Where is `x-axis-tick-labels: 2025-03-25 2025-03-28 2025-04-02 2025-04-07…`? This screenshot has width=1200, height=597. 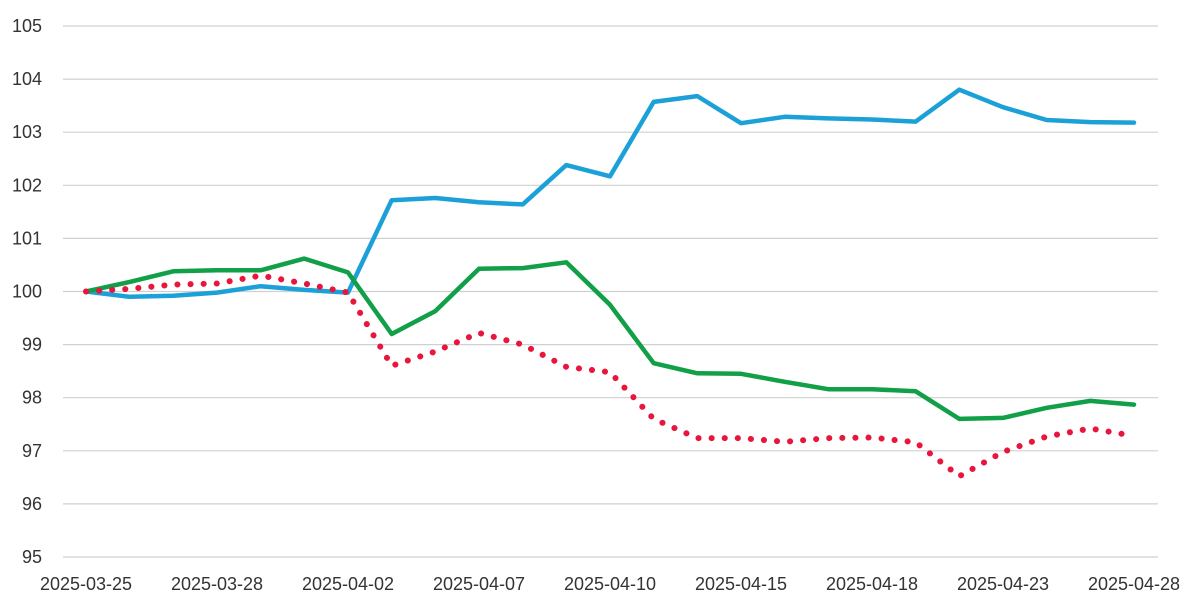
x-axis-tick-labels: 2025-03-25 2025-03-28 2025-04-02 2025-04-07… is located at coordinates (610, 584).